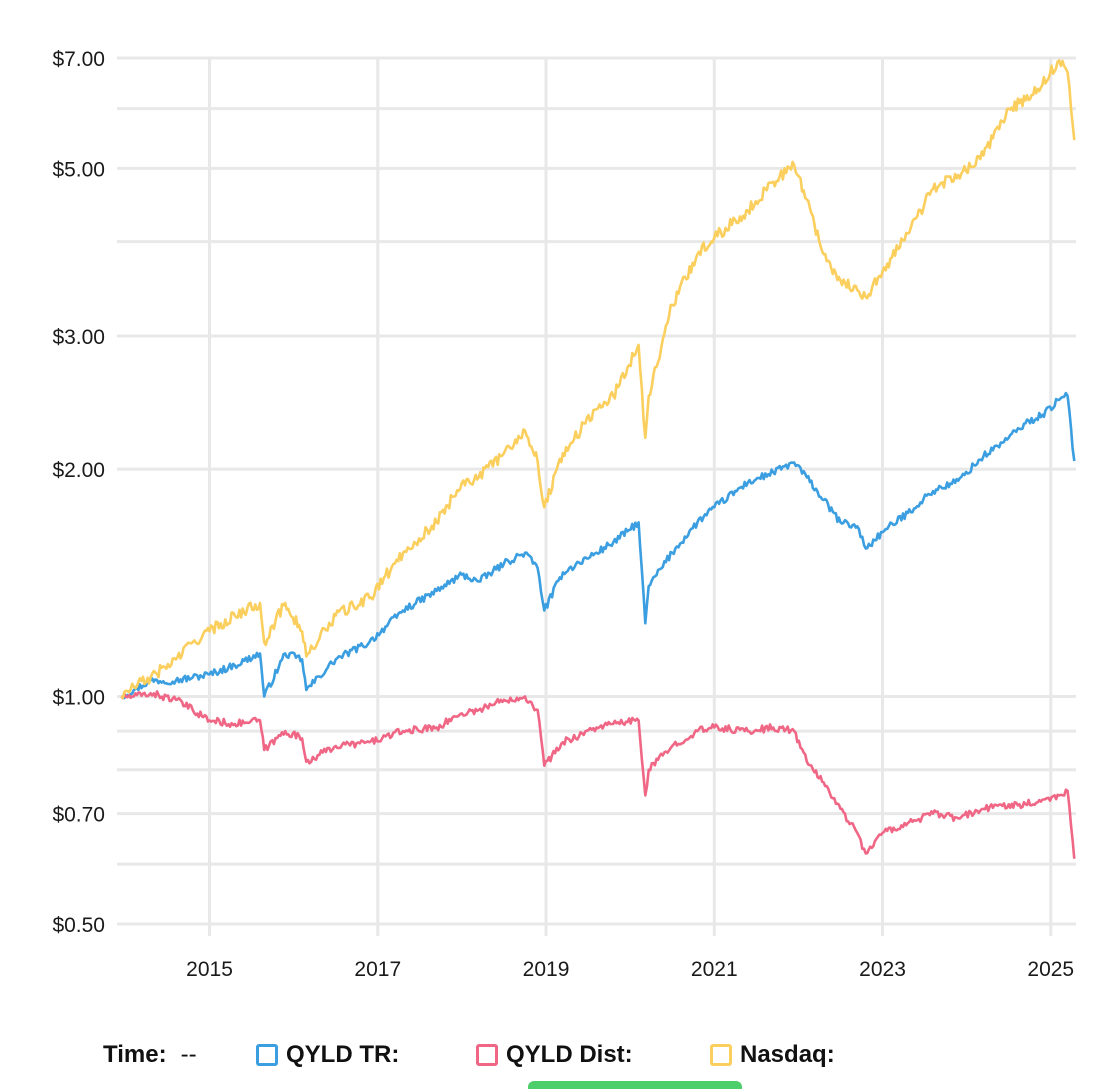 This screenshot has width=1108, height=1089. What do you see at coordinates (188, 1054) in the screenshot?
I see `legend-time-value: --` at bounding box center [188, 1054].